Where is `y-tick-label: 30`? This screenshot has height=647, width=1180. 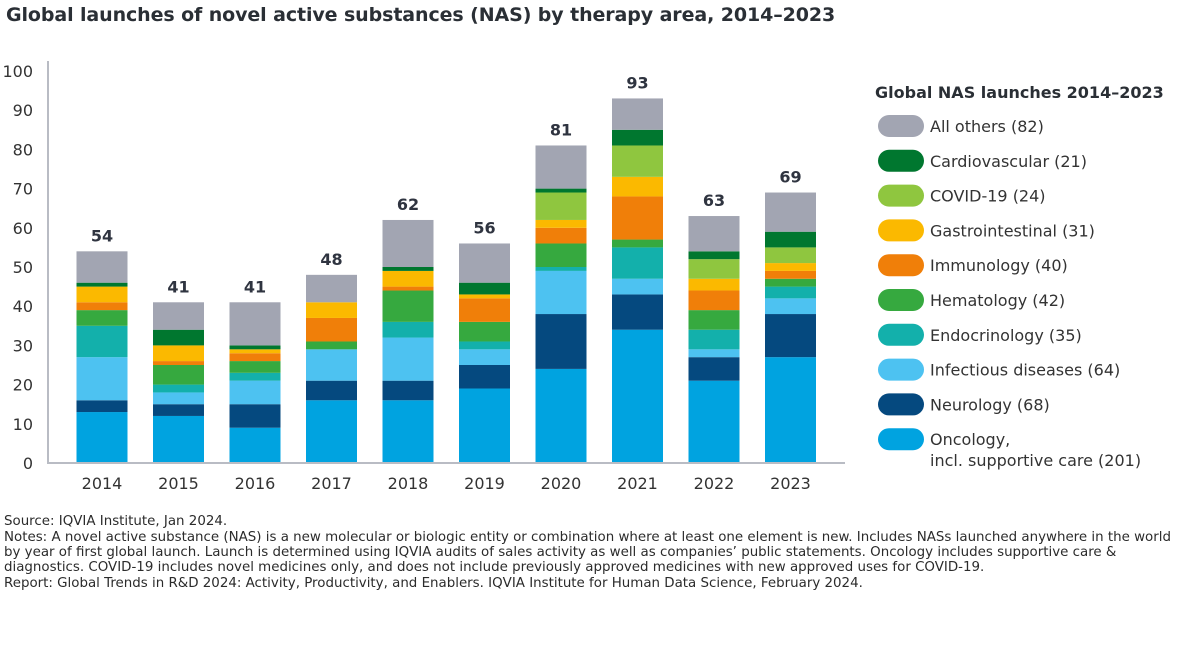 y-tick-label: 30 is located at coordinates (23, 345).